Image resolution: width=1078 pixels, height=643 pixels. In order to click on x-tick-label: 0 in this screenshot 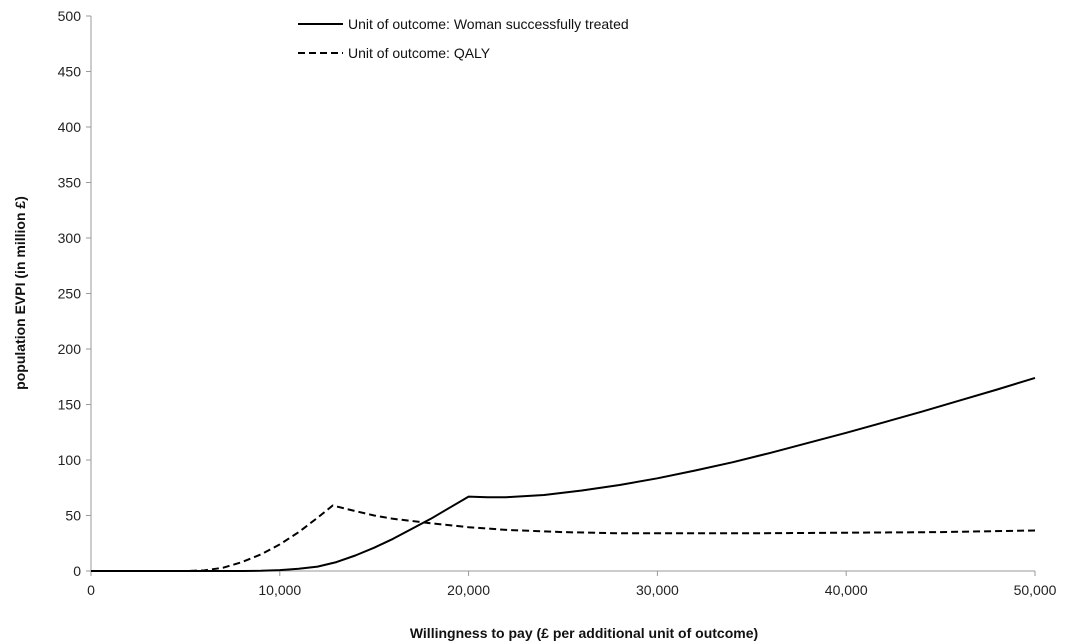, I will do `click(91, 590)`.